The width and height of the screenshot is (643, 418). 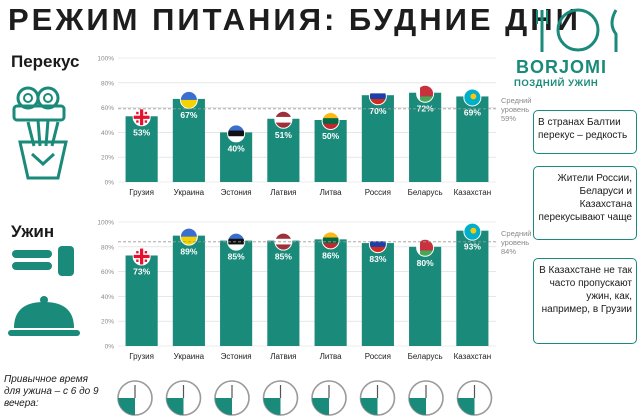 I want to click on snack-value-label: 69%, so click(x=472, y=112).